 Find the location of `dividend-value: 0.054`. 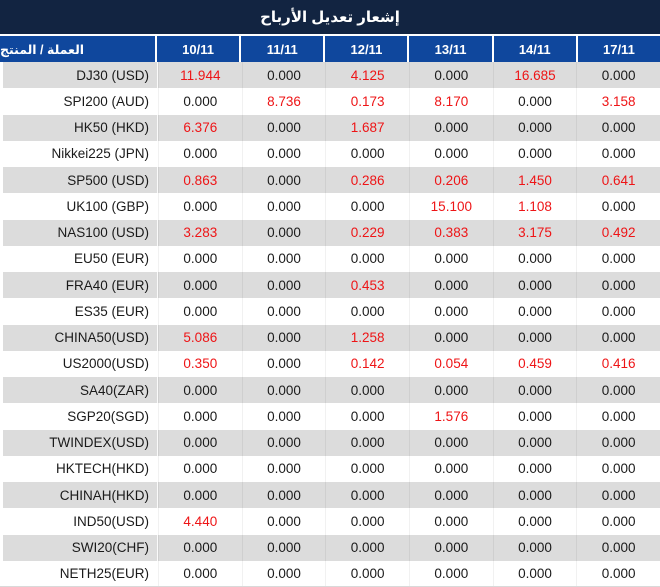

dividend-value: 0.054 is located at coordinates (450, 363).